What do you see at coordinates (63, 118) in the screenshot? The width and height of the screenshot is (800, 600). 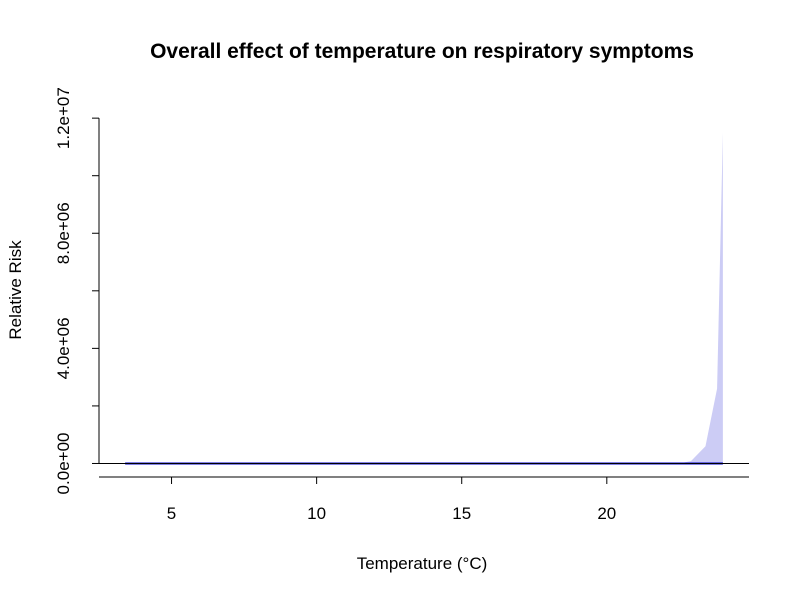 I see `y-tick-label: 1.2e+07` at bounding box center [63, 118].